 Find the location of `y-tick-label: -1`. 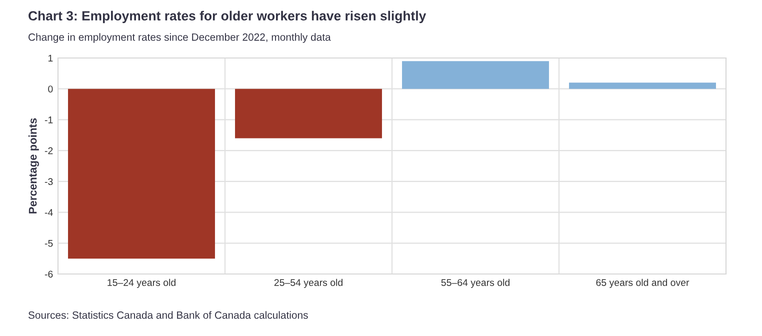

y-tick-label: -1 is located at coordinates (48, 120).